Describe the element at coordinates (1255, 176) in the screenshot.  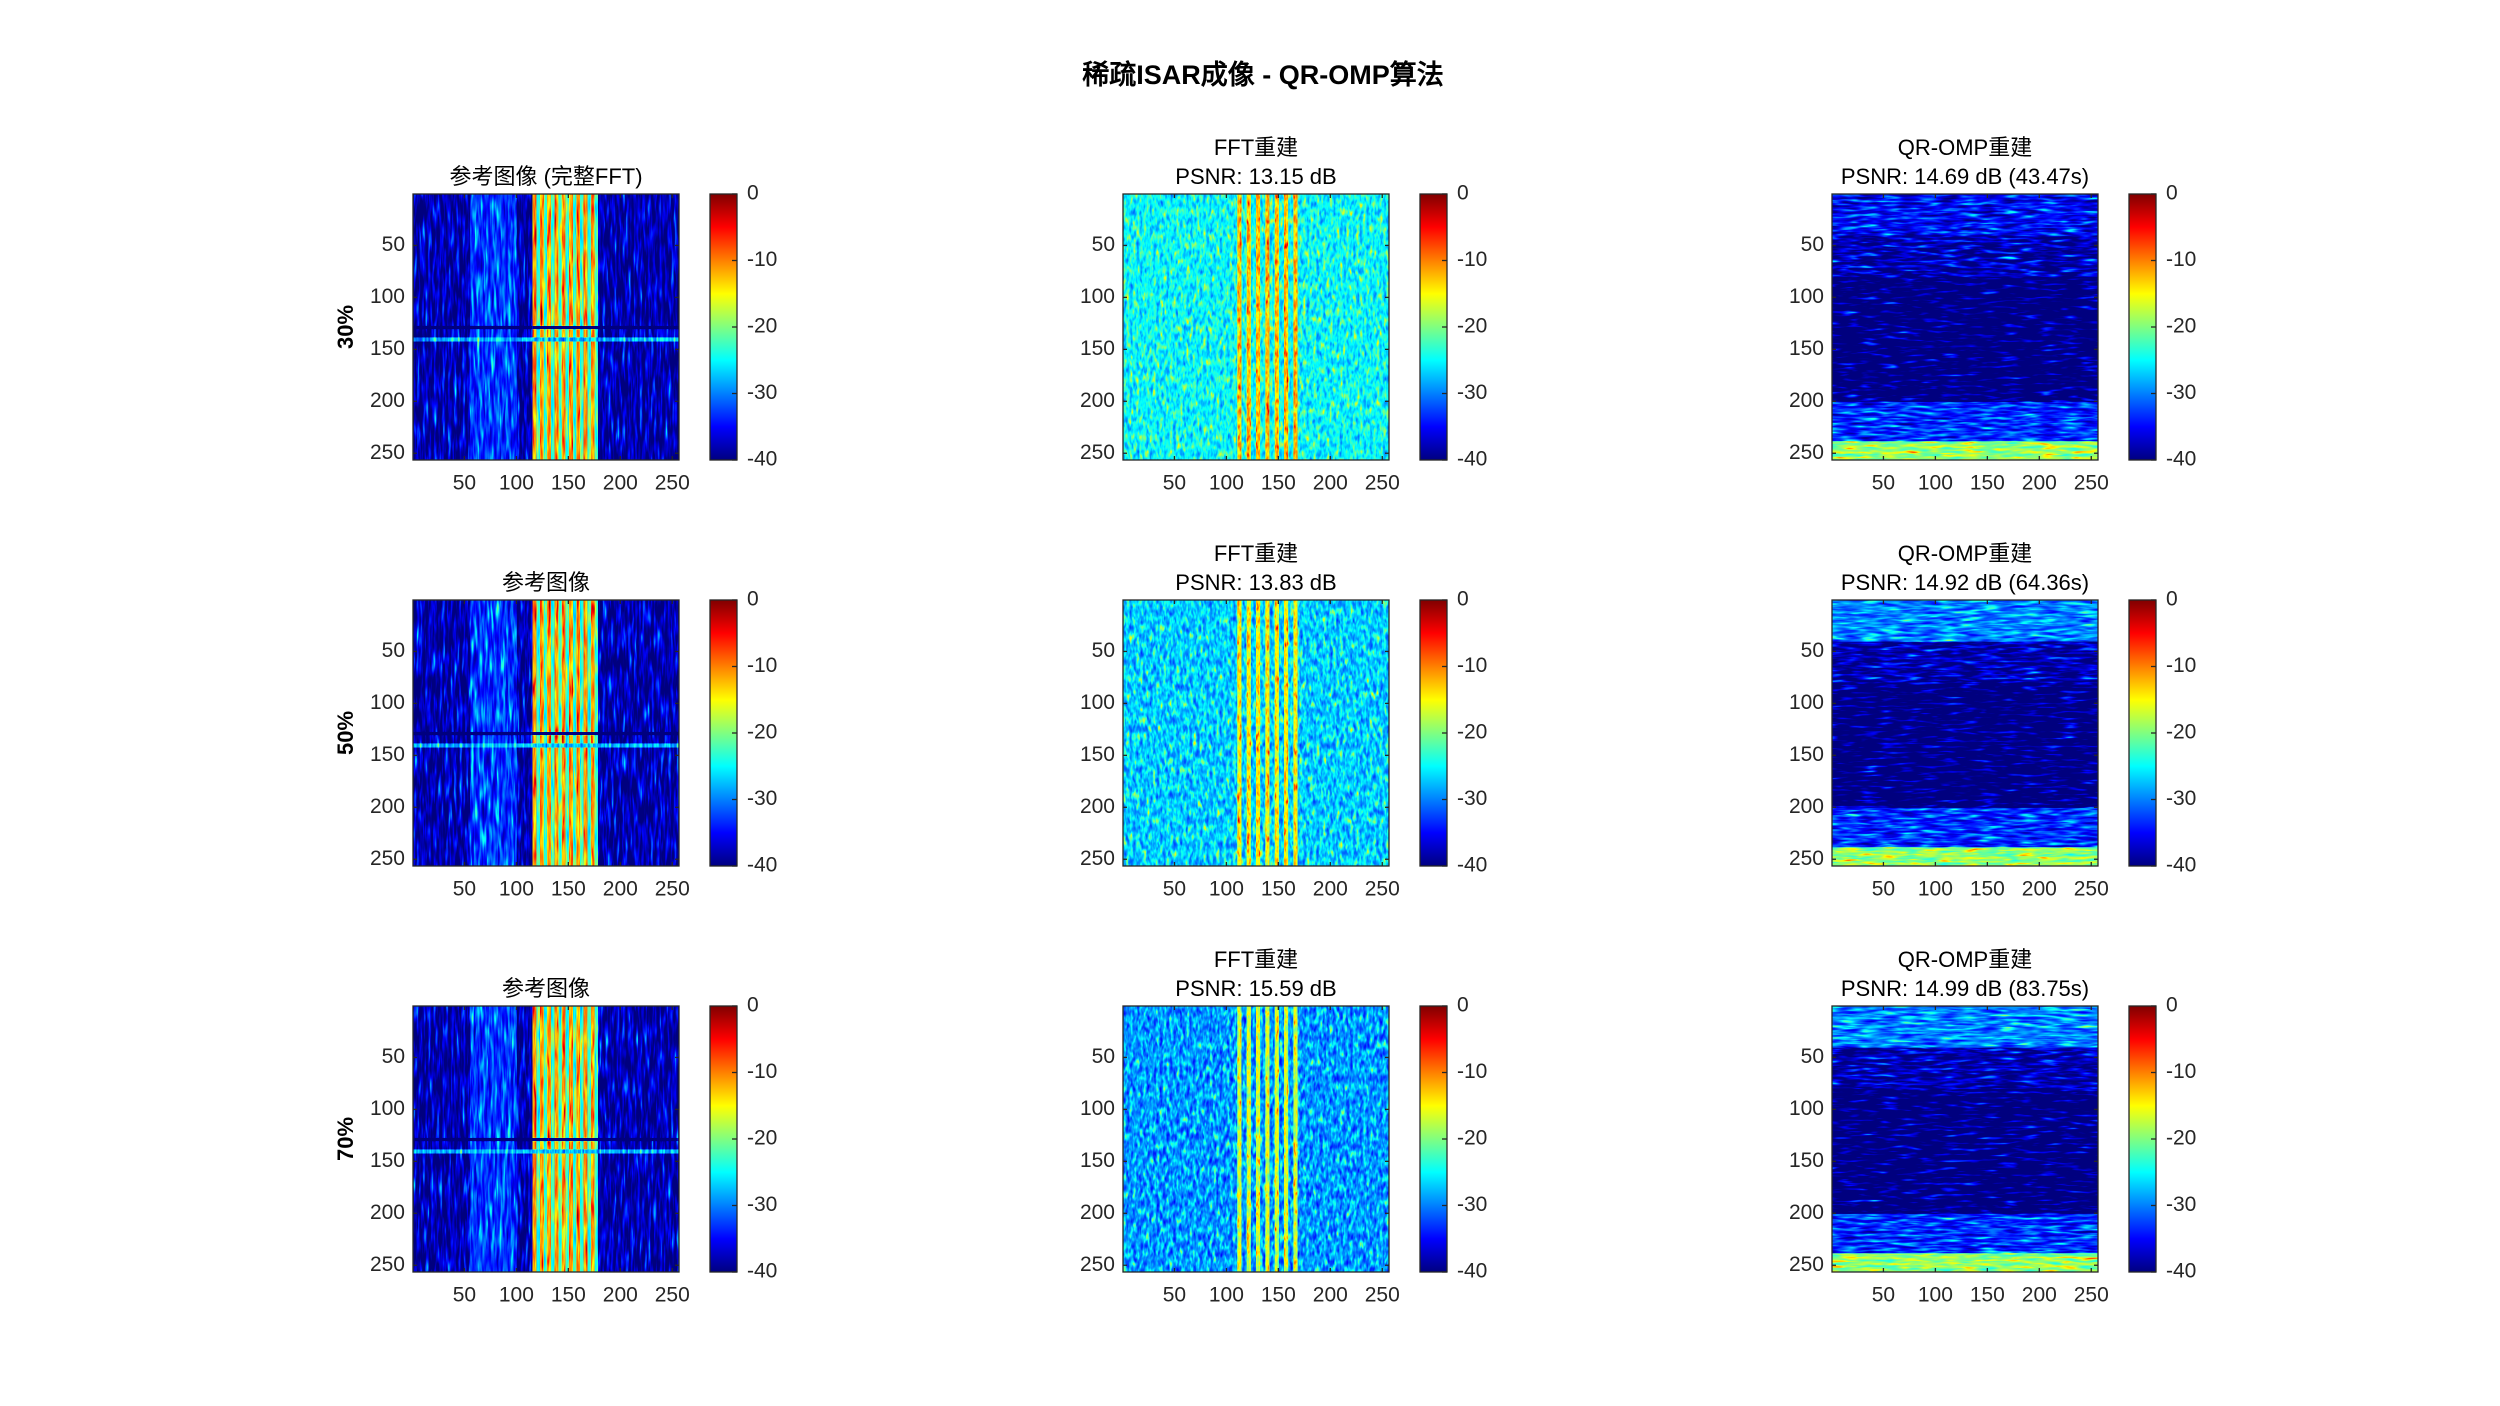
I see `subplot-title: PSNR: 13.15 dB` at that location.